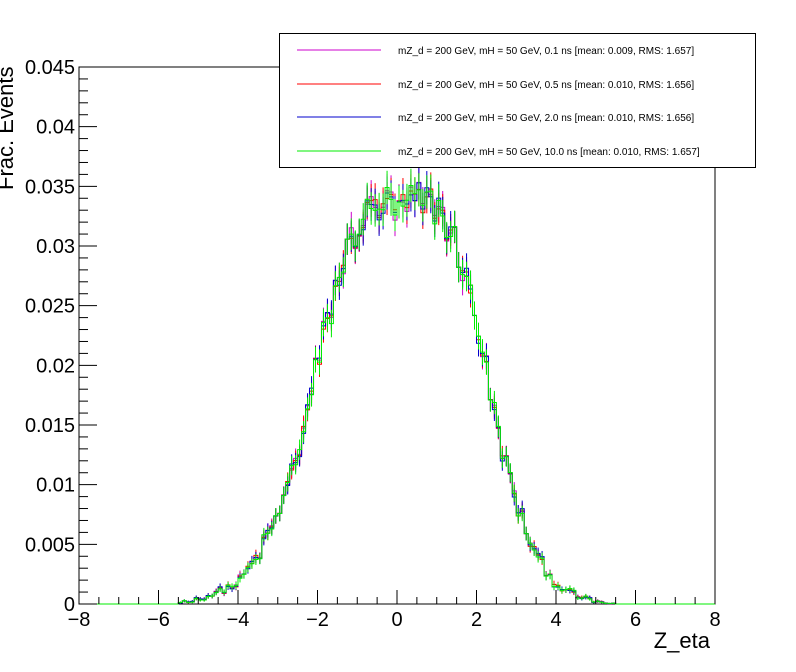 The image size is (796, 672). What do you see at coordinates (55, 247) in the screenshot?
I see `y-tick-label: 0.03` at bounding box center [55, 247].